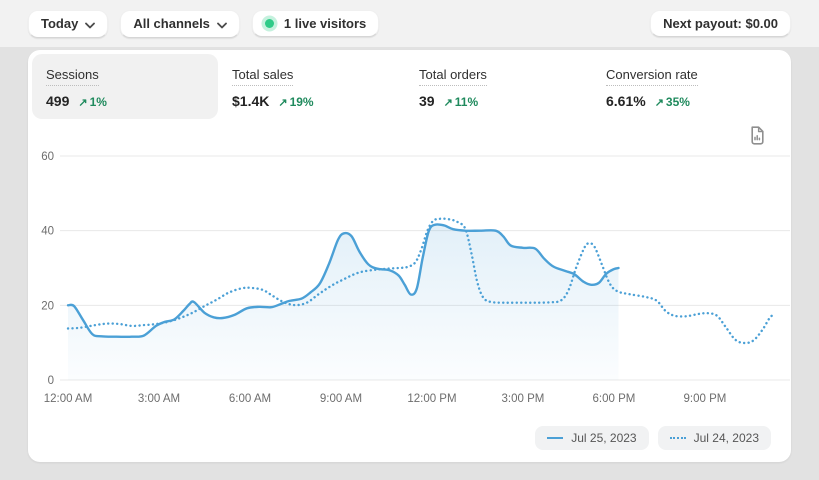 The width and height of the screenshot is (819, 480). What do you see at coordinates (614, 399) in the screenshot?
I see `x-axis-label: 6:00 PM` at bounding box center [614, 399].